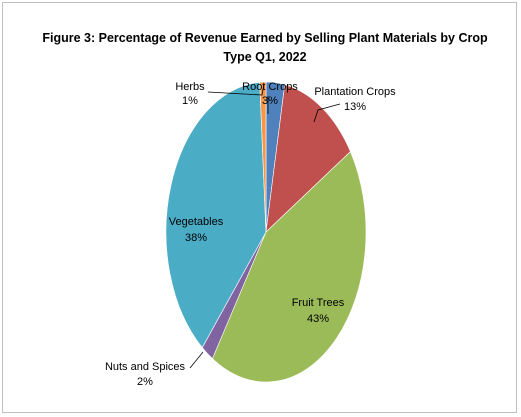  Describe the element at coordinates (145, 382) in the screenshot. I see `slice-value-nuts-and-spices: 2%` at that location.